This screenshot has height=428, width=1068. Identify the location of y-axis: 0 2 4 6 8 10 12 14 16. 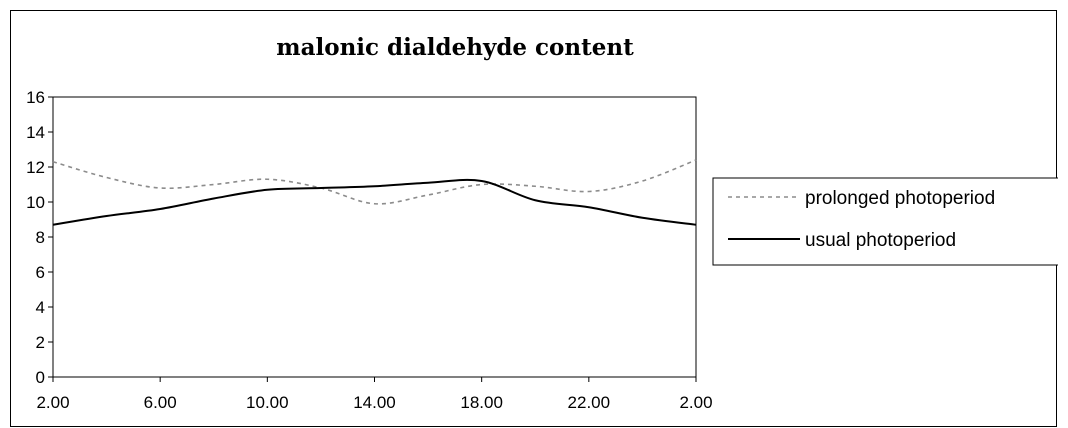
(39, 237).